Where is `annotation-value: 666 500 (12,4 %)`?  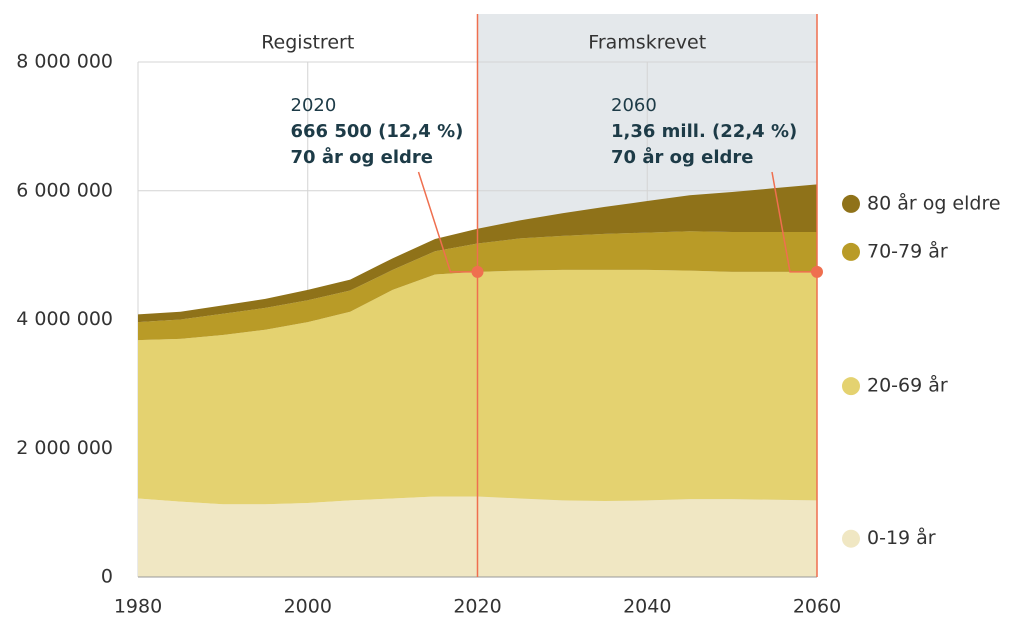 annotation-value: 666 500 (12,4 %) is located at coordinates (377, 131).